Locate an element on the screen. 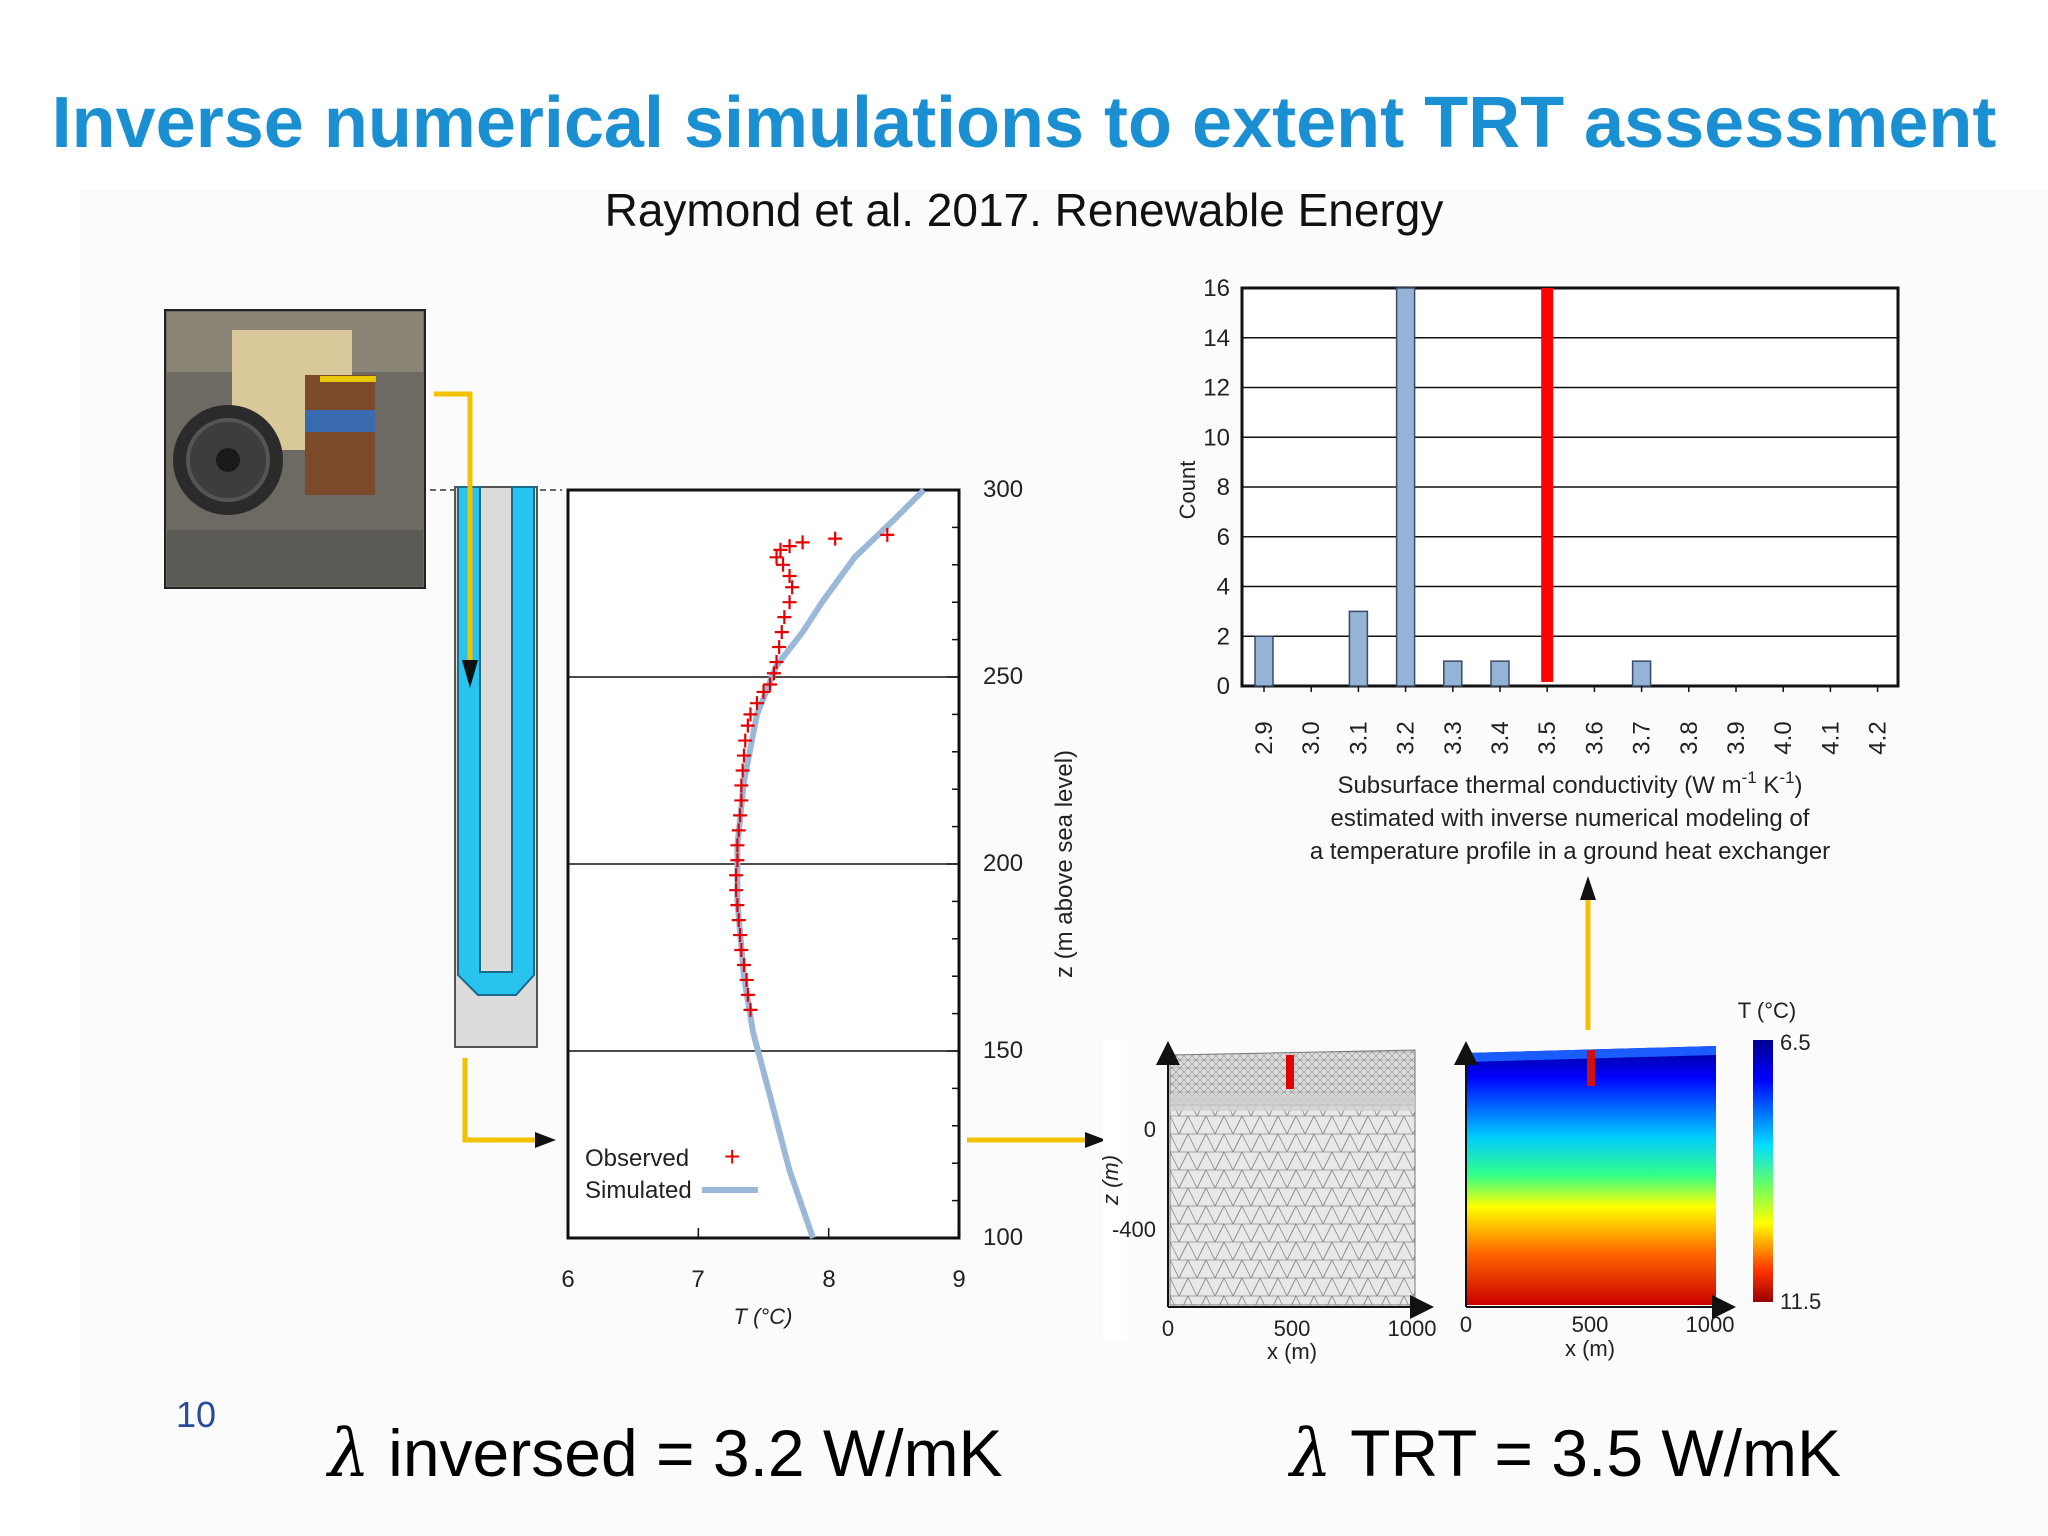  histogram-y-label: Count is located at coordinates (1187, 490).